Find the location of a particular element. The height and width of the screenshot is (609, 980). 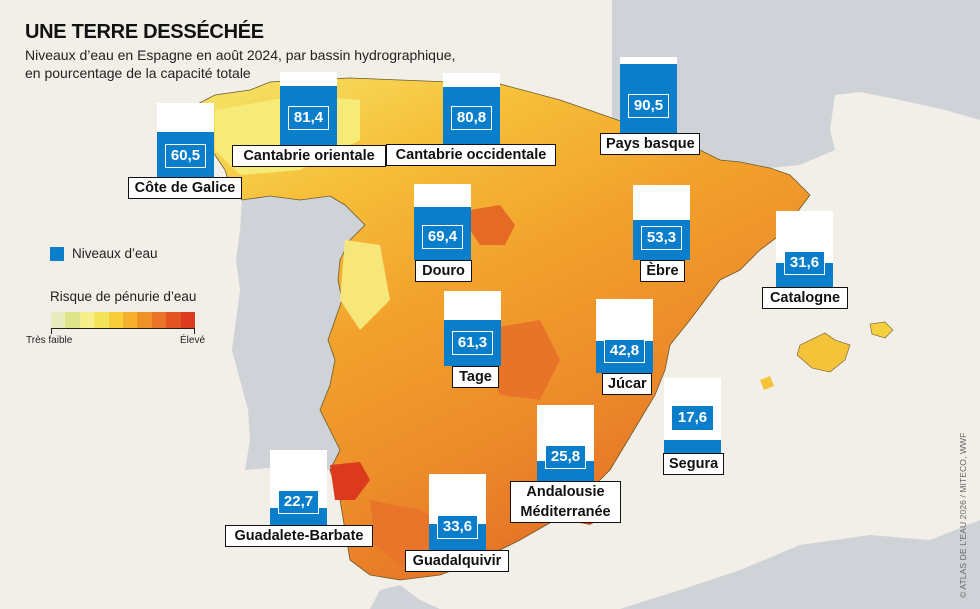

gauge-guadalquivir: 33,6 is located at coordinates (457, 512).